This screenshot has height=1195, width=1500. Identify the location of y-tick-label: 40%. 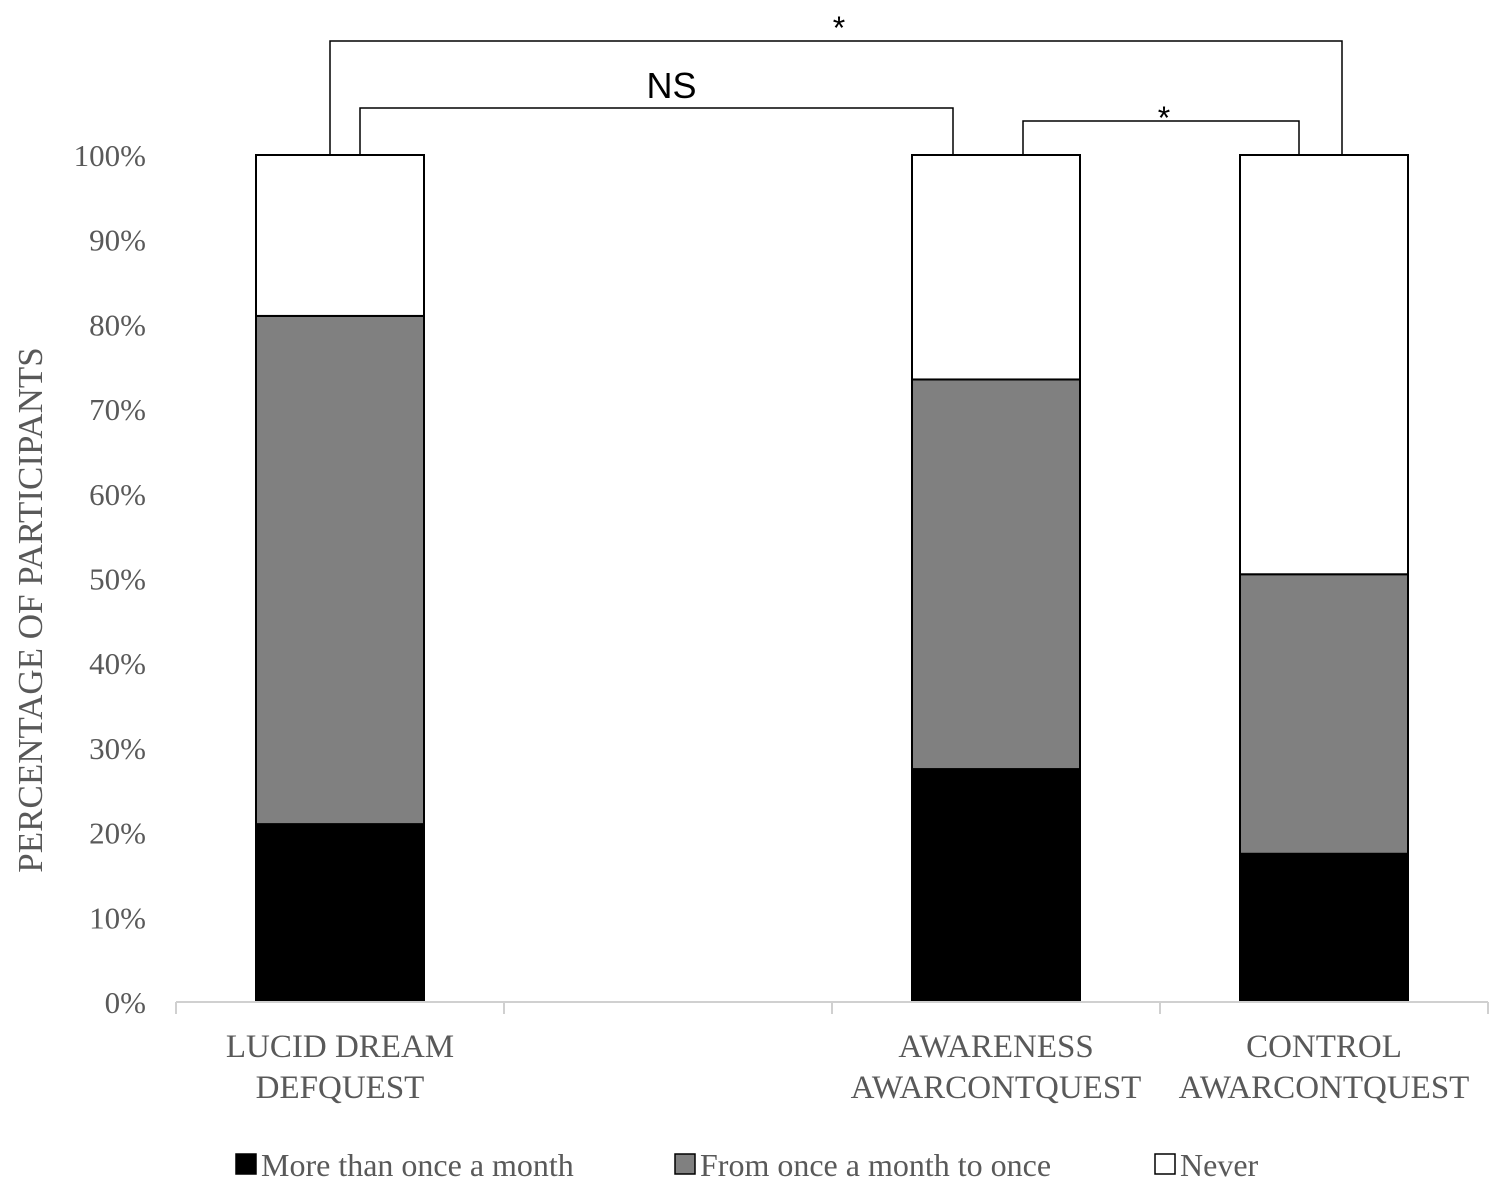
(117, 663).